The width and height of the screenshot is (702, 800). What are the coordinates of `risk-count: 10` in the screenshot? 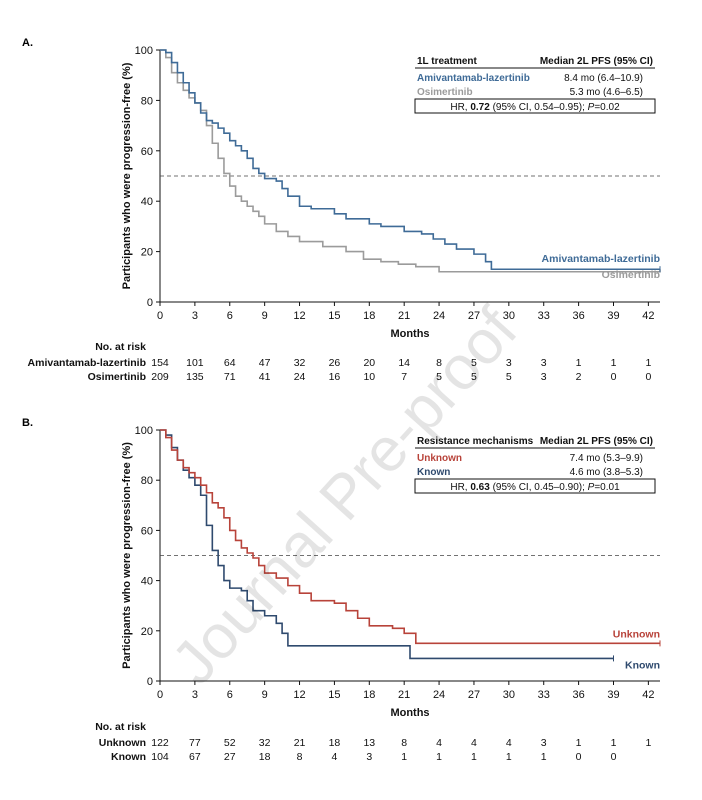 It's located at (369, 377).